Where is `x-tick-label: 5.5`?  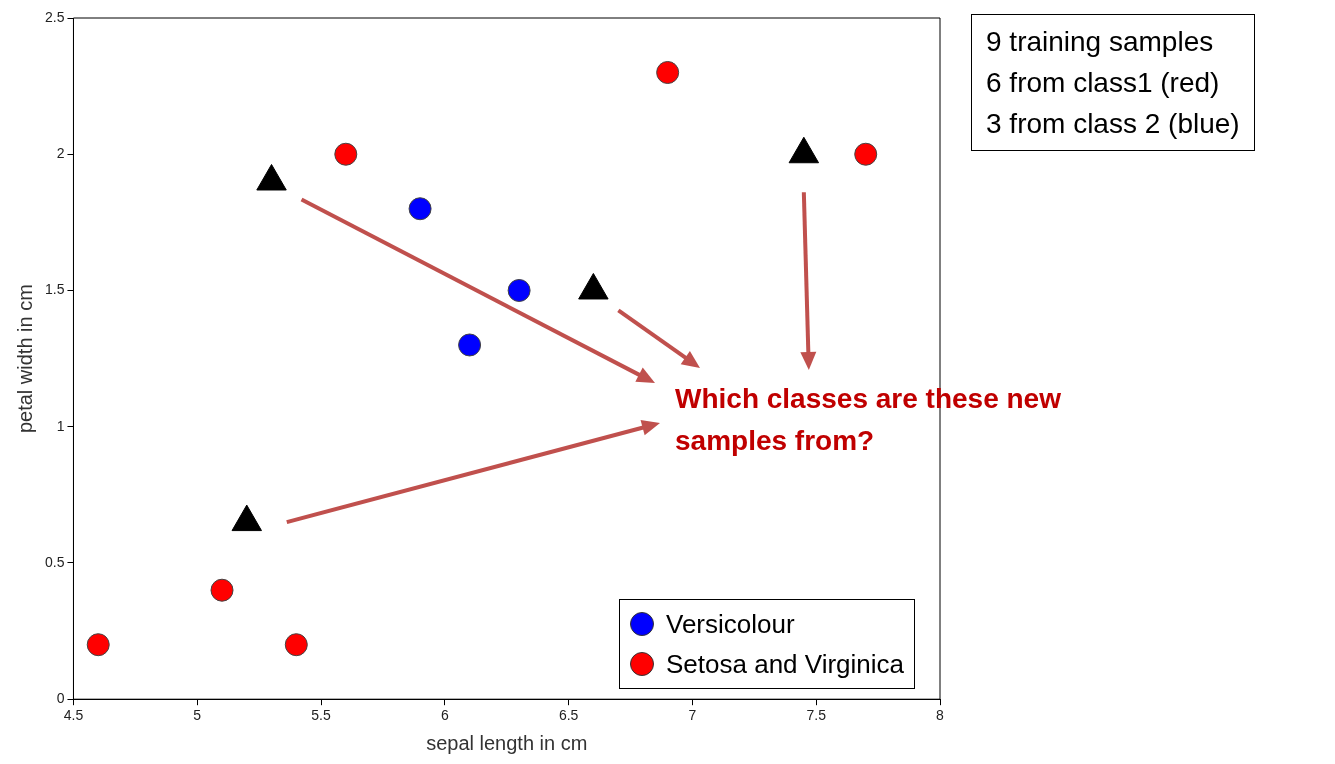 x-tick-label: 5.5 is located at coordinates (321, 715).